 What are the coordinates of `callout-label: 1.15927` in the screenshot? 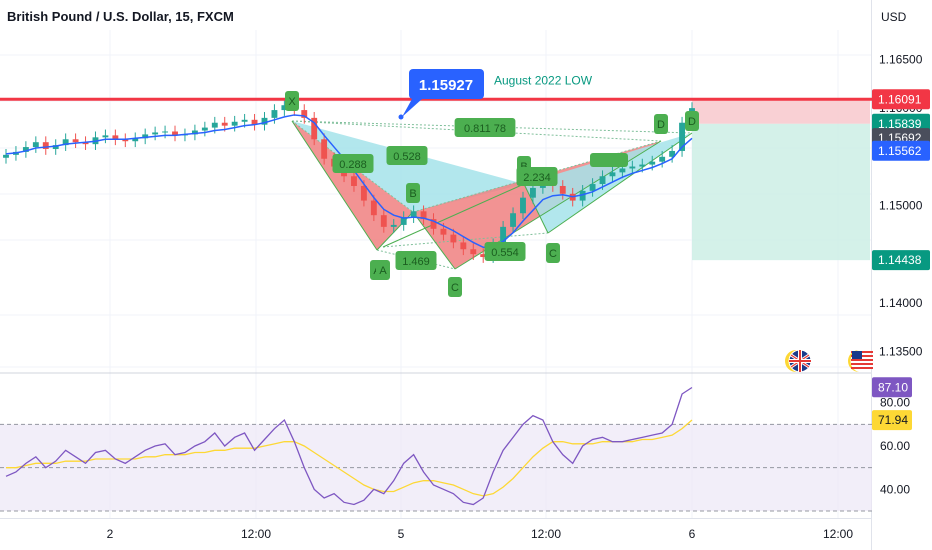 It's located at (446, 85).